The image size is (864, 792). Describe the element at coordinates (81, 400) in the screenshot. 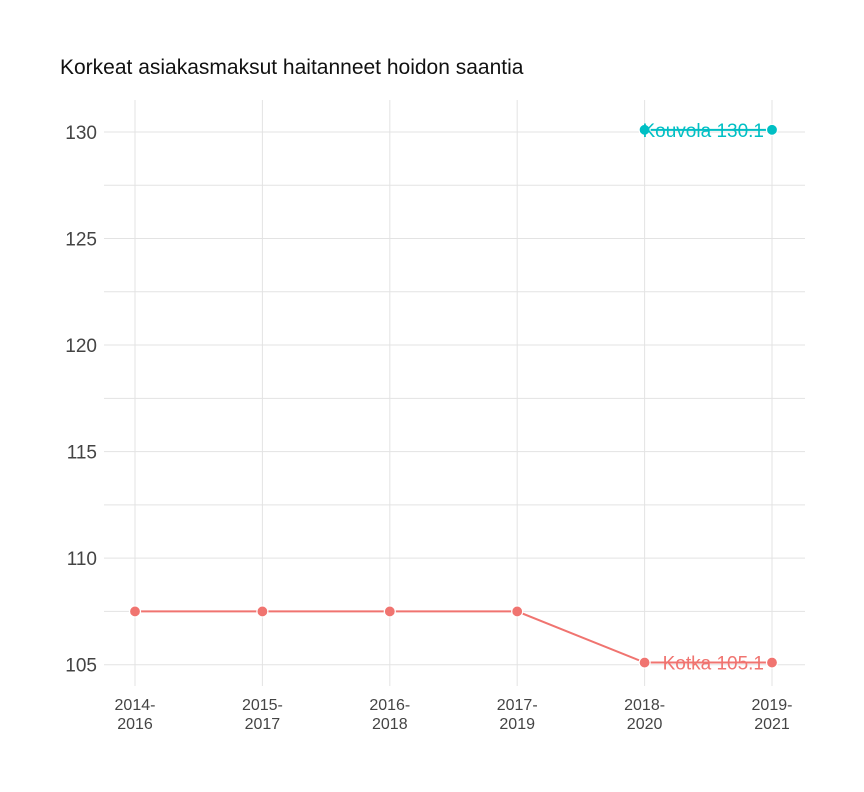

I see `y-axis-ticks: 105 110 115 120 125 130` at that location.